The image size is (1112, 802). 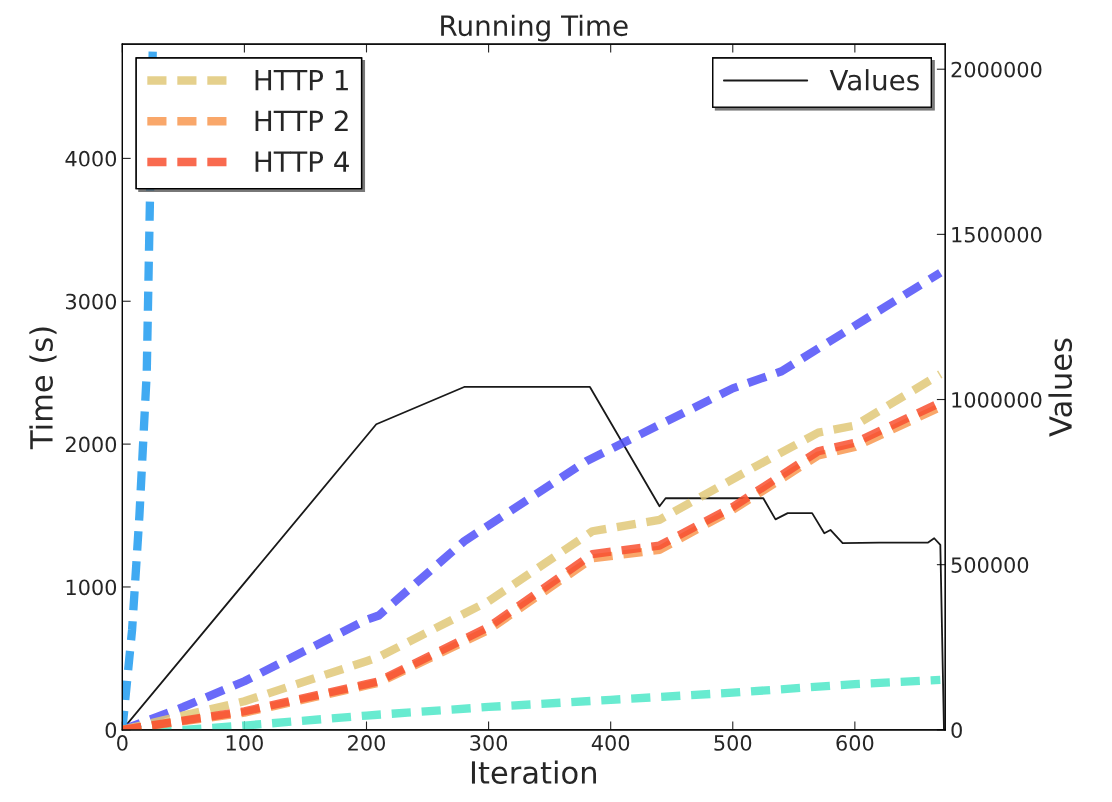 What do you see at coordinates (855, 743) in the screenshot?
I see `x-tick-label: 600` at bounding box center [855, 743].